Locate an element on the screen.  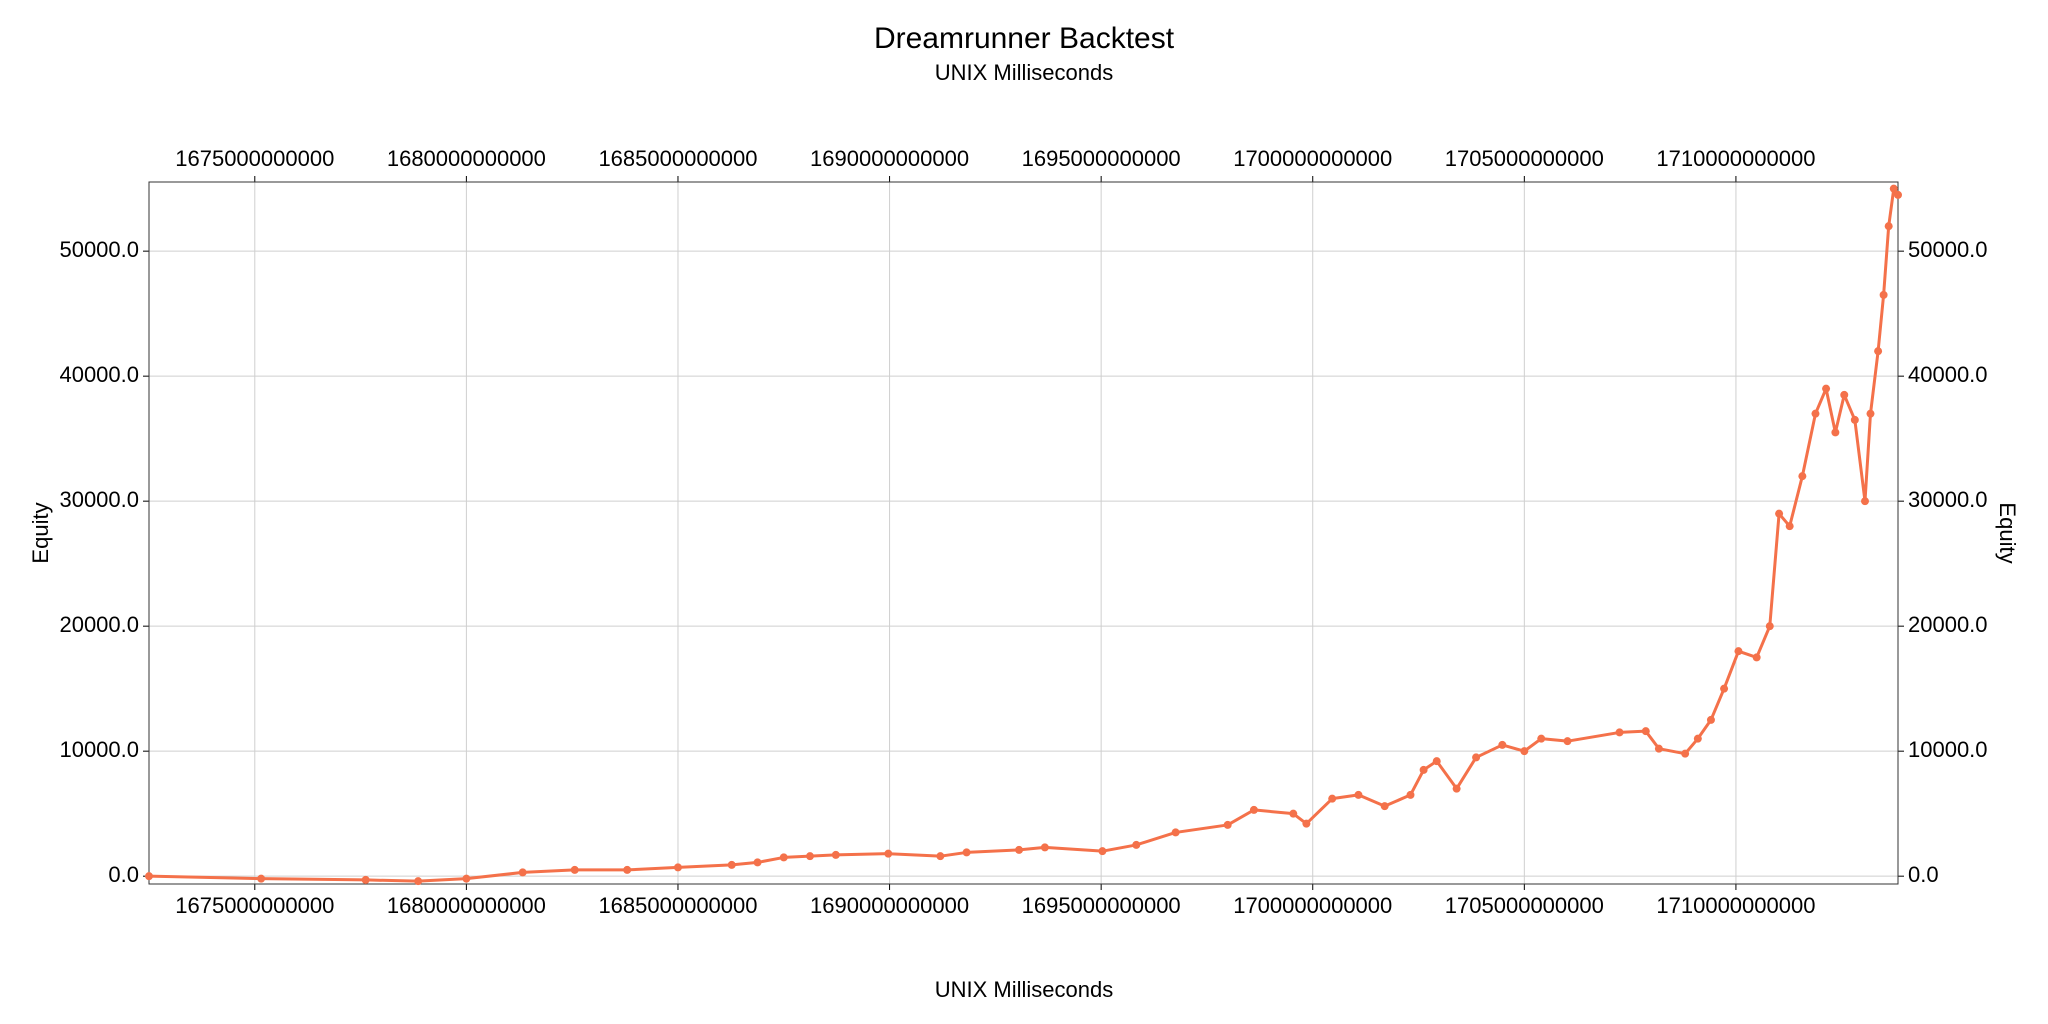
x-top-tick-label: 1690000000000 is located at coordinates (889, 158).